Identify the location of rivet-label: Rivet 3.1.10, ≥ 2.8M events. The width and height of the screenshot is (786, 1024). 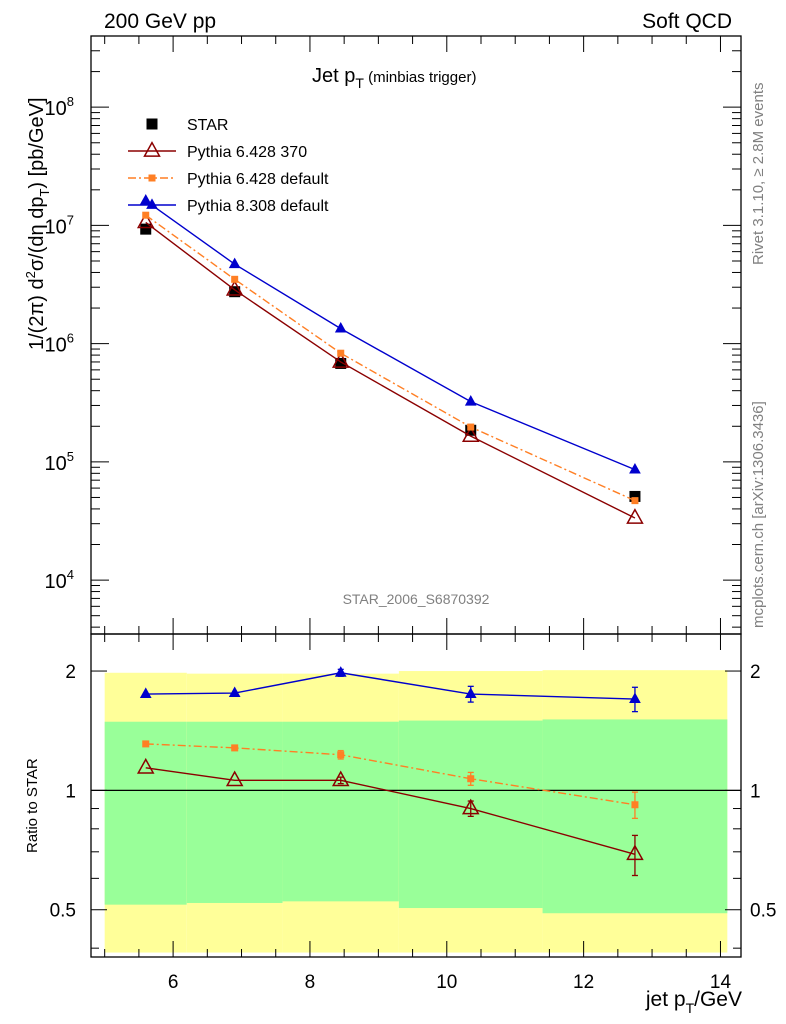
(758, 173).